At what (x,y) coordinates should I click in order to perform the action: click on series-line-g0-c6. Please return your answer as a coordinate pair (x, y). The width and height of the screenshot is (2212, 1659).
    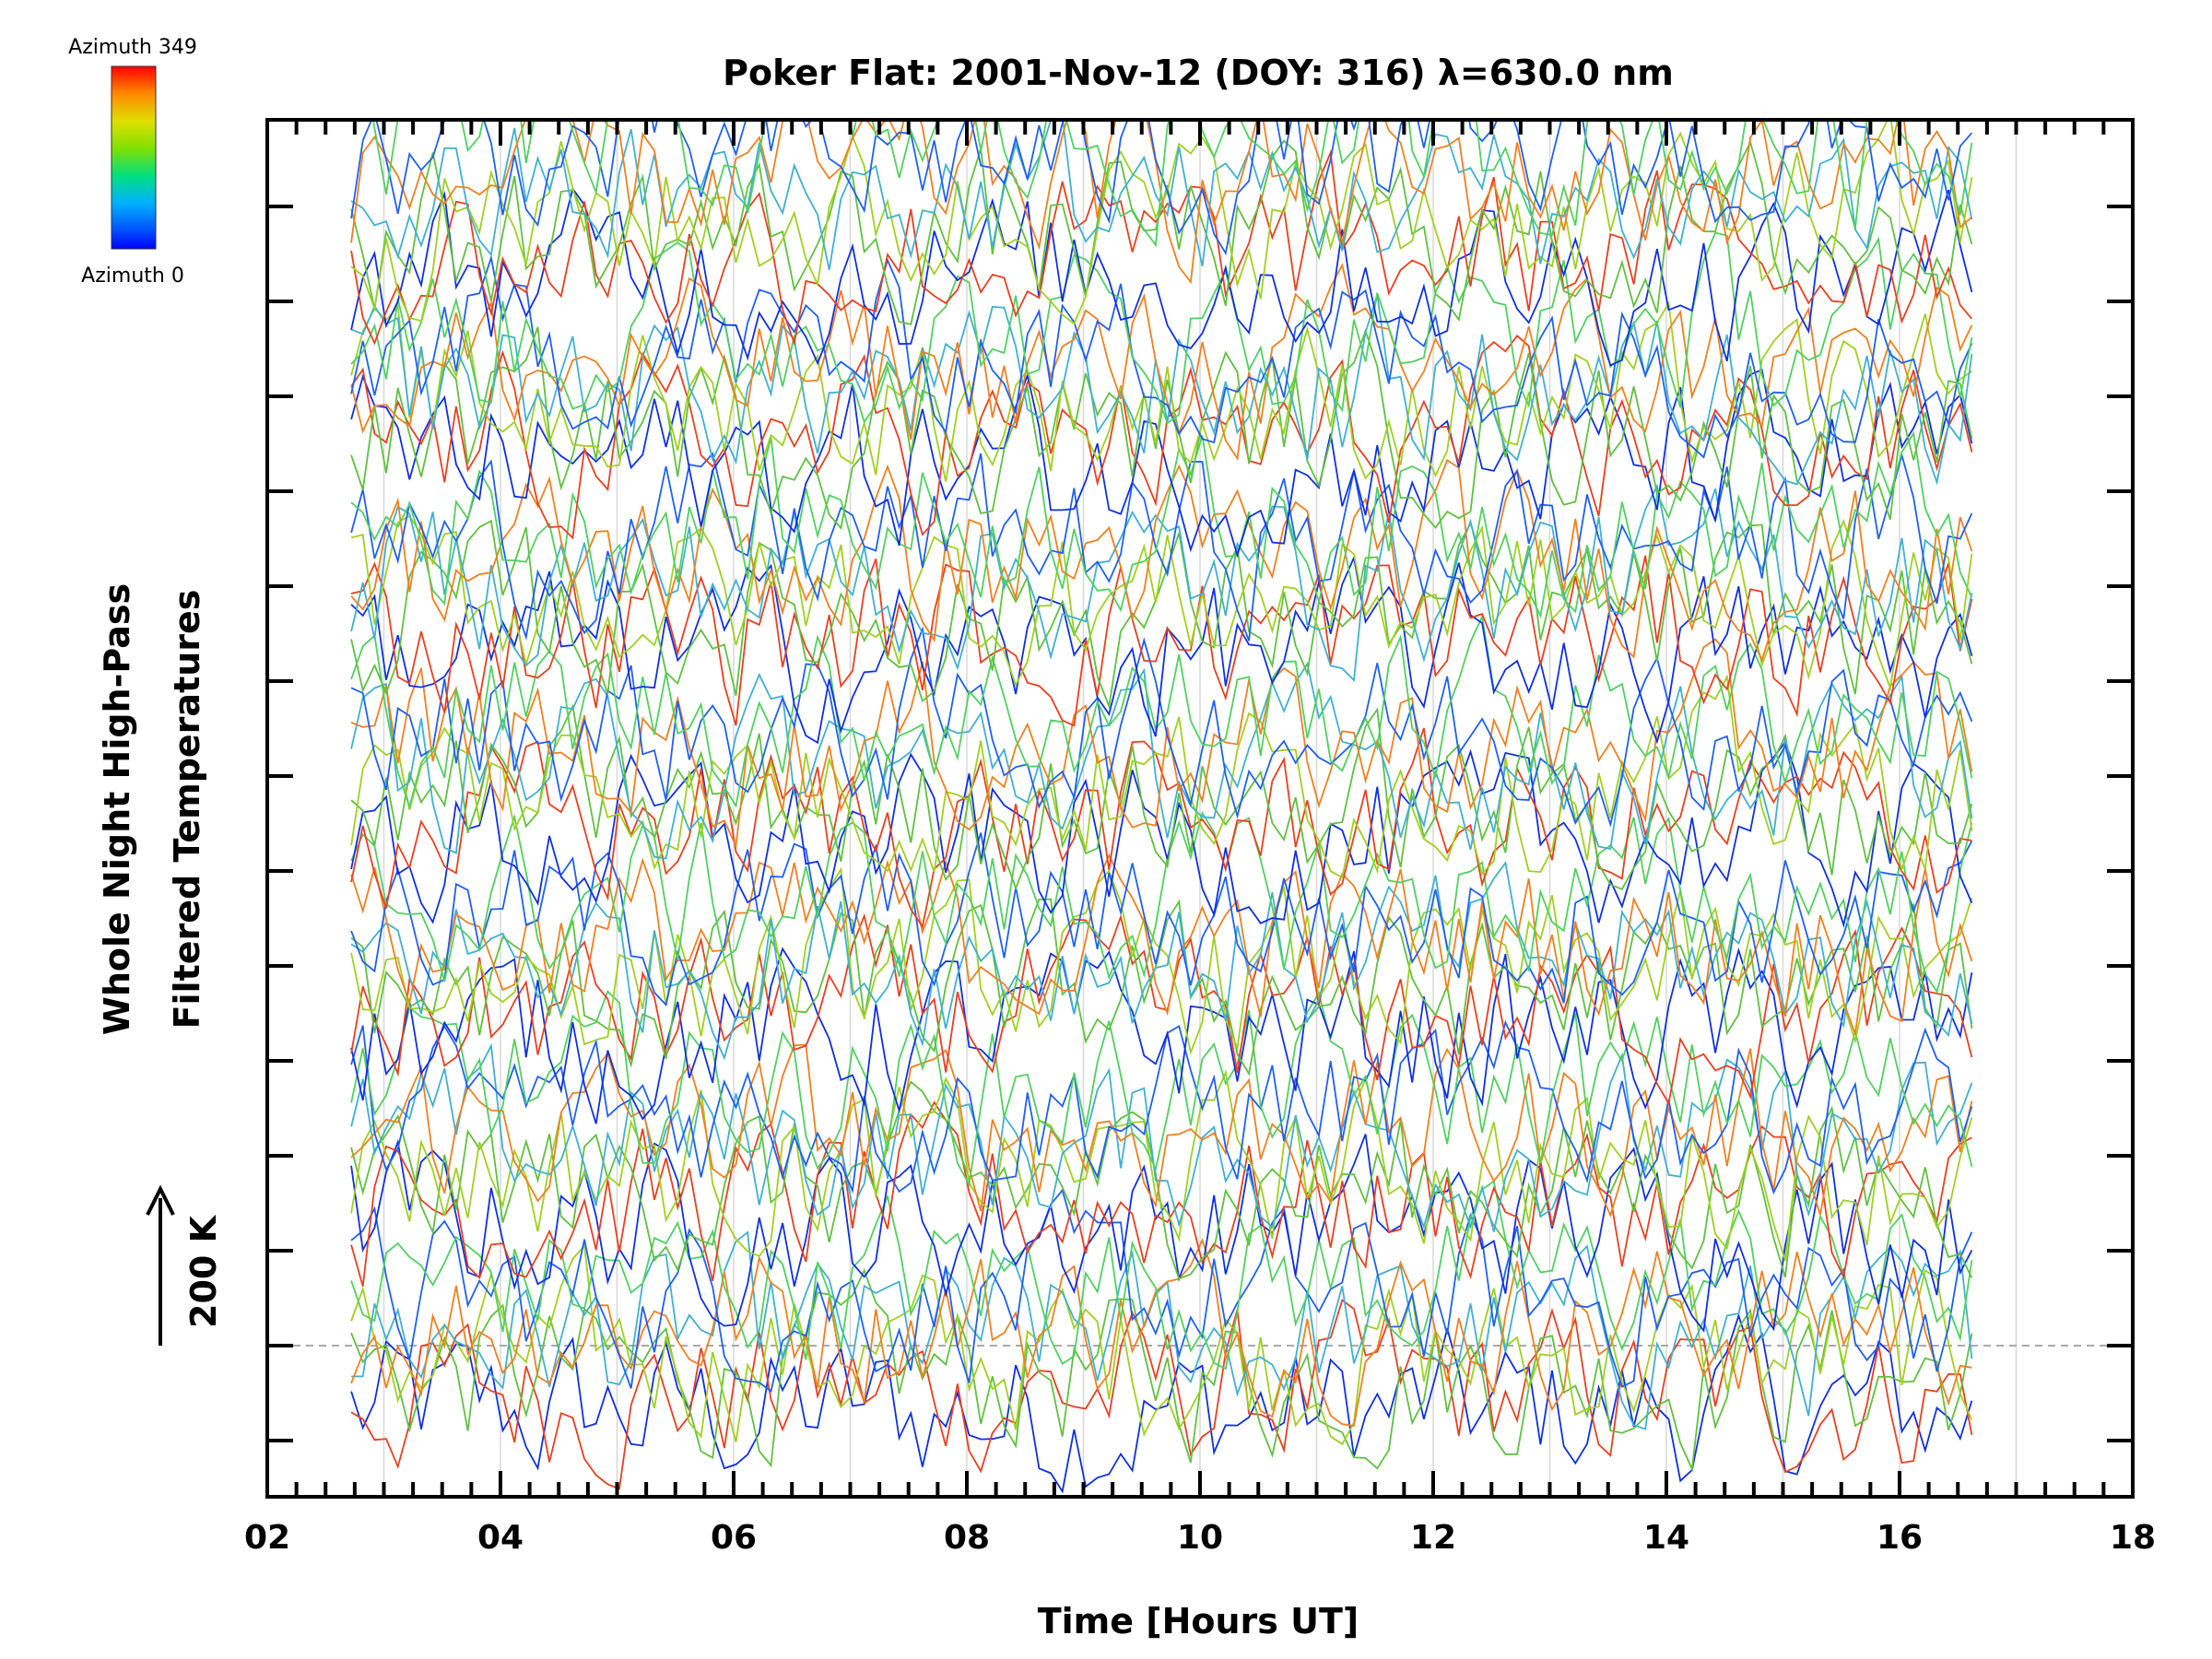
    Looking at the image, I should click on (1161, 1291).